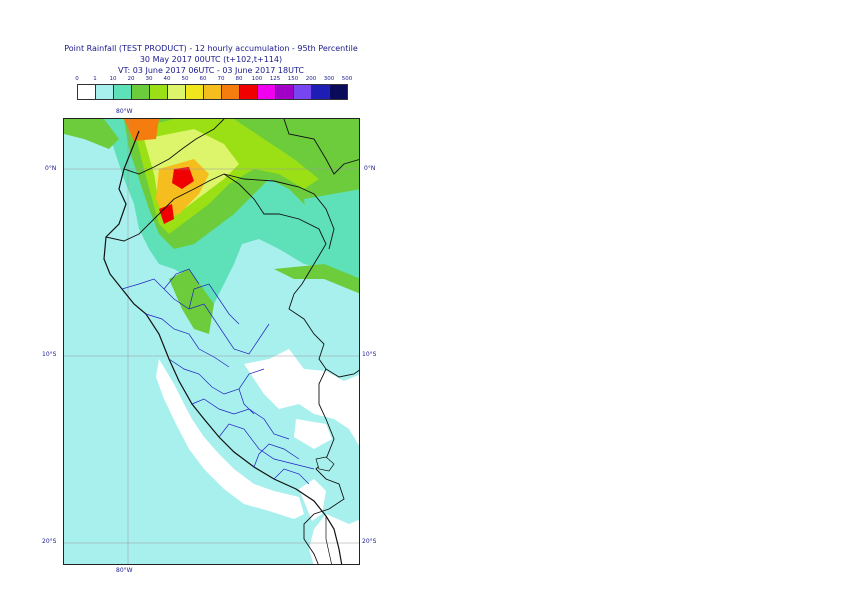  I want to click on border-ecuador-peru, so click(165, 207).